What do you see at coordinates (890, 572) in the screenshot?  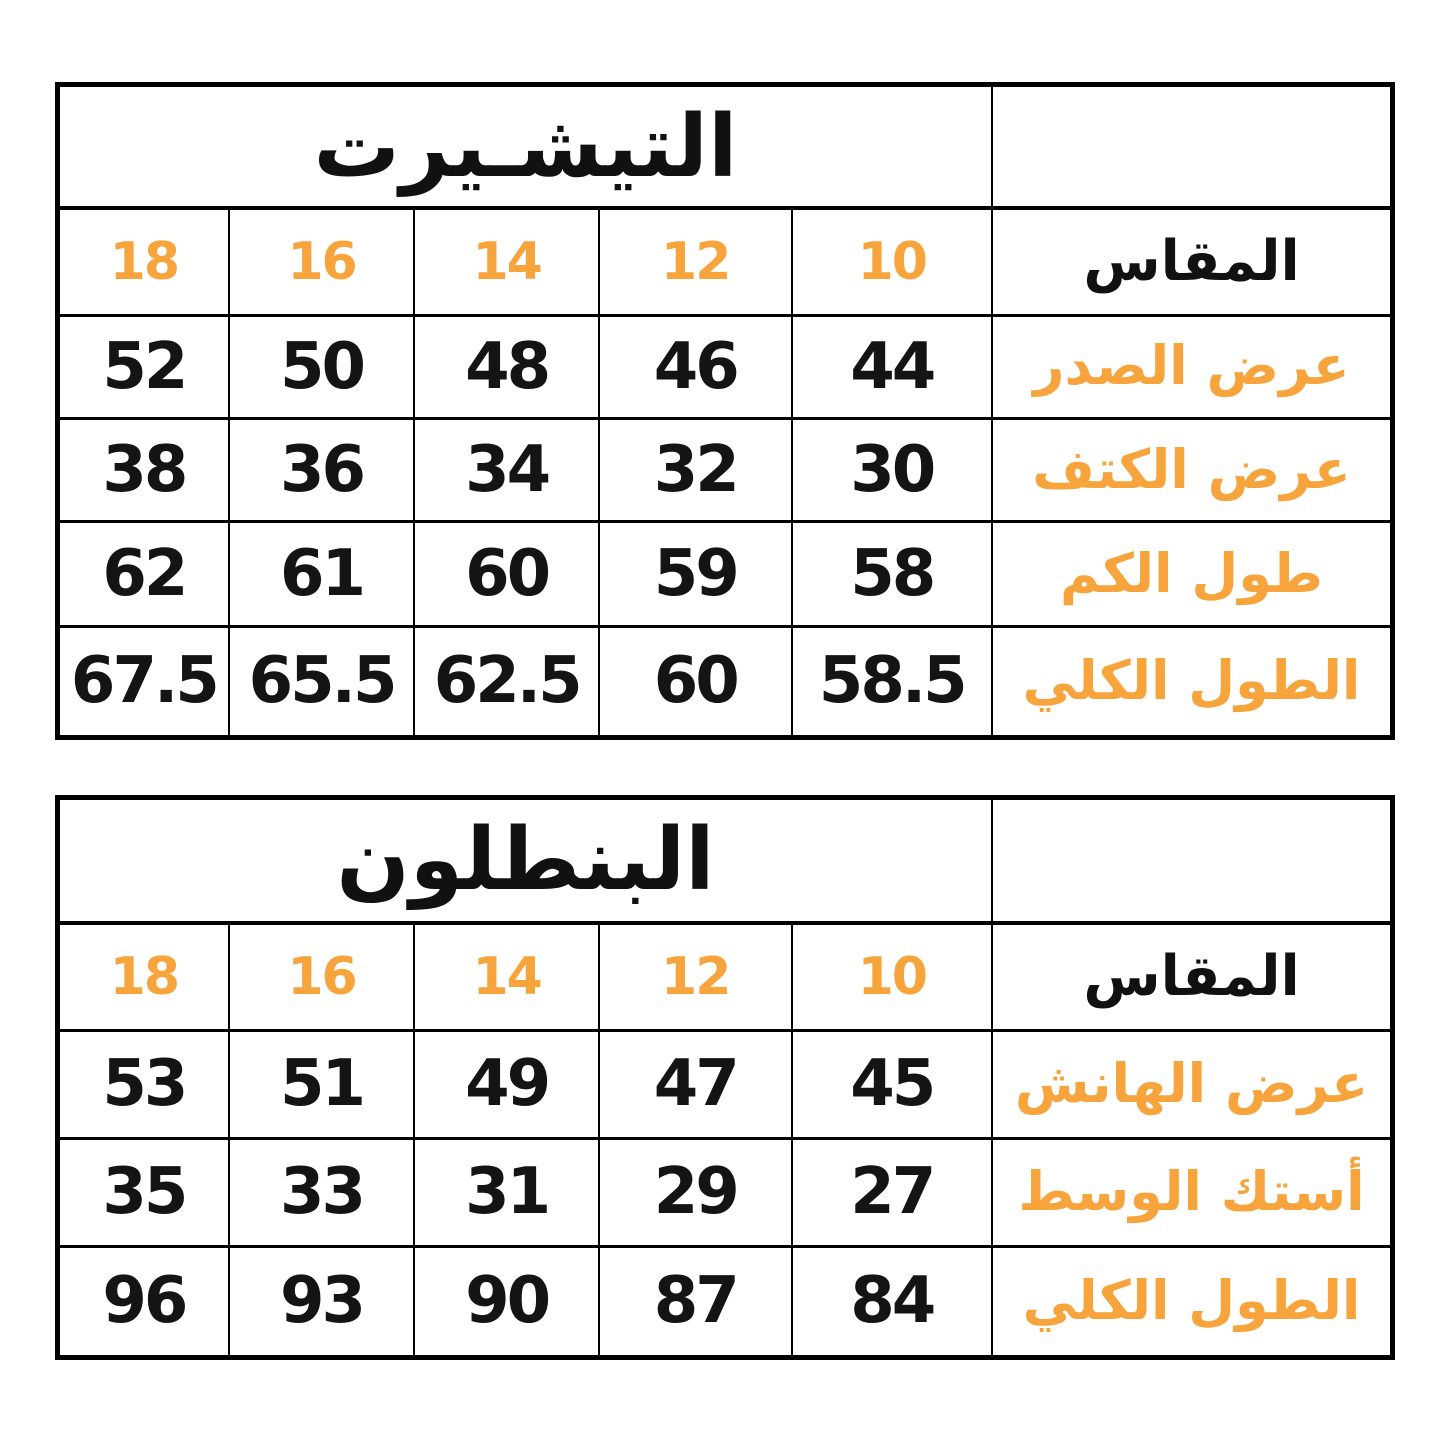 I see `value-cell: 58` at bounding box center [890, 572].